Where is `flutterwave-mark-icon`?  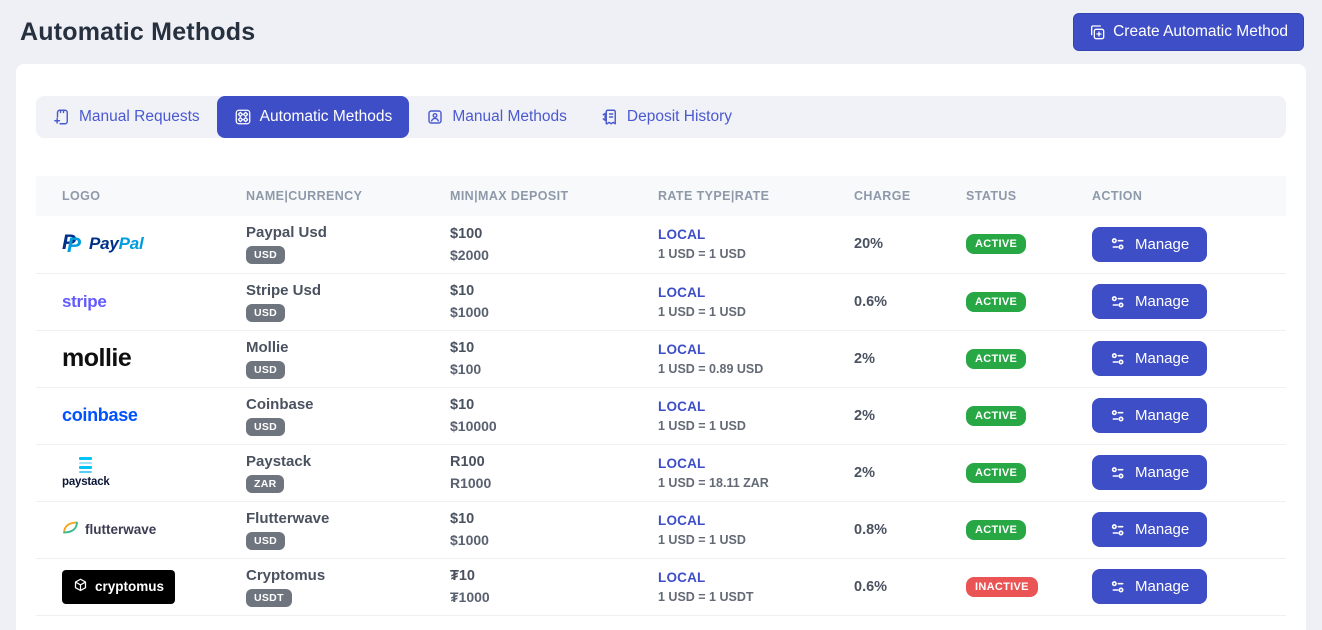 flutterwave-mark-icon is located at coordinates (70, 530).